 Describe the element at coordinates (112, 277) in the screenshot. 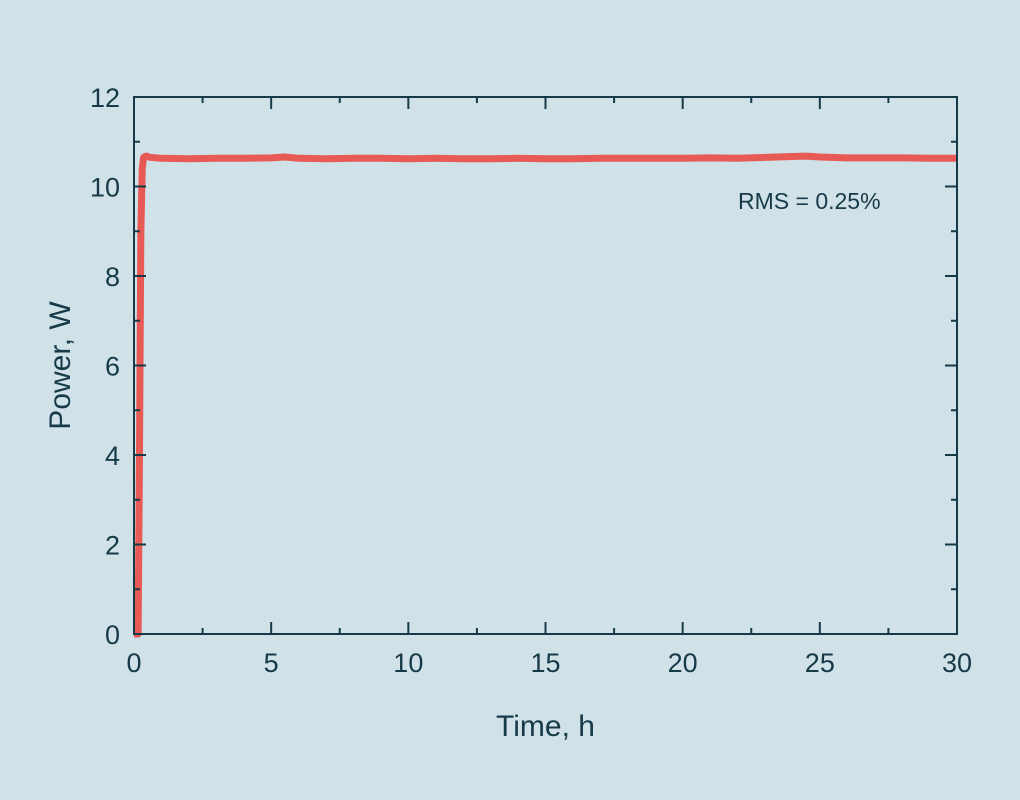

I see `y-tick-label: 8` at that location.